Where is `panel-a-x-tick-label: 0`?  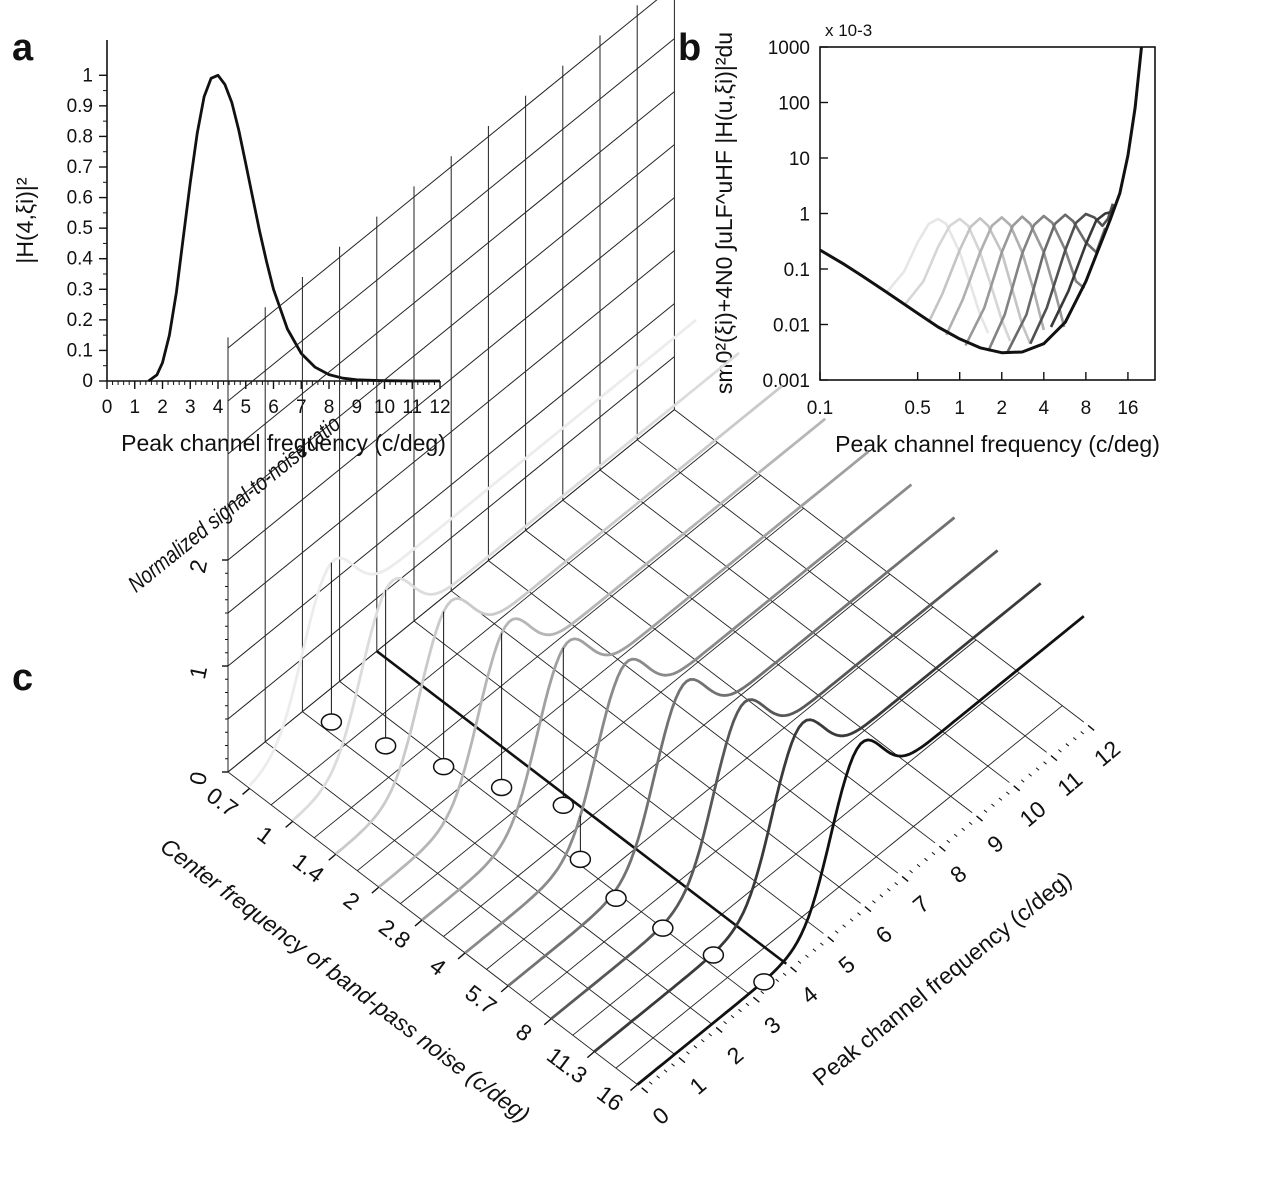 panel-a-x-tick-label: 0 is located at coordinates (107, 407).